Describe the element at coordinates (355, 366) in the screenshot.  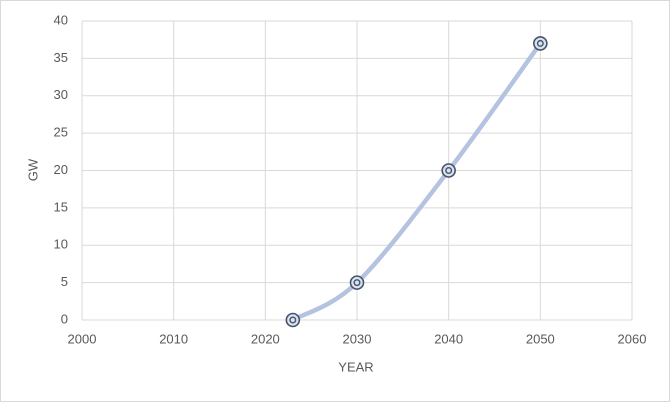
I see `x-axis-title: YEAR` at that location.